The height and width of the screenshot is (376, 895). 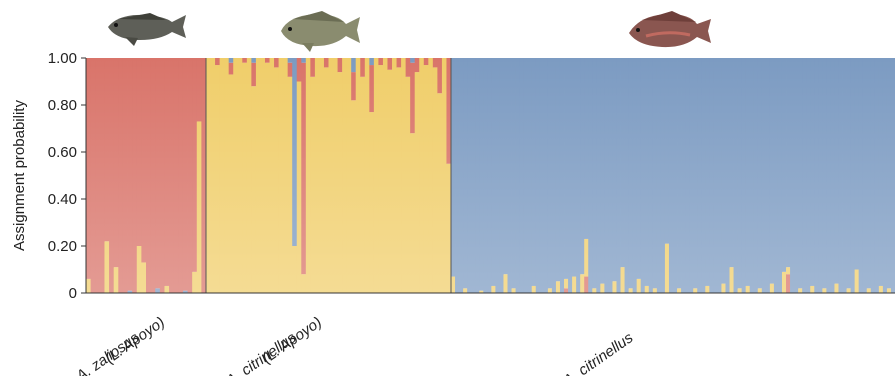 I want to click on y-tick-label: 0.40, so click(x=62, y=199).